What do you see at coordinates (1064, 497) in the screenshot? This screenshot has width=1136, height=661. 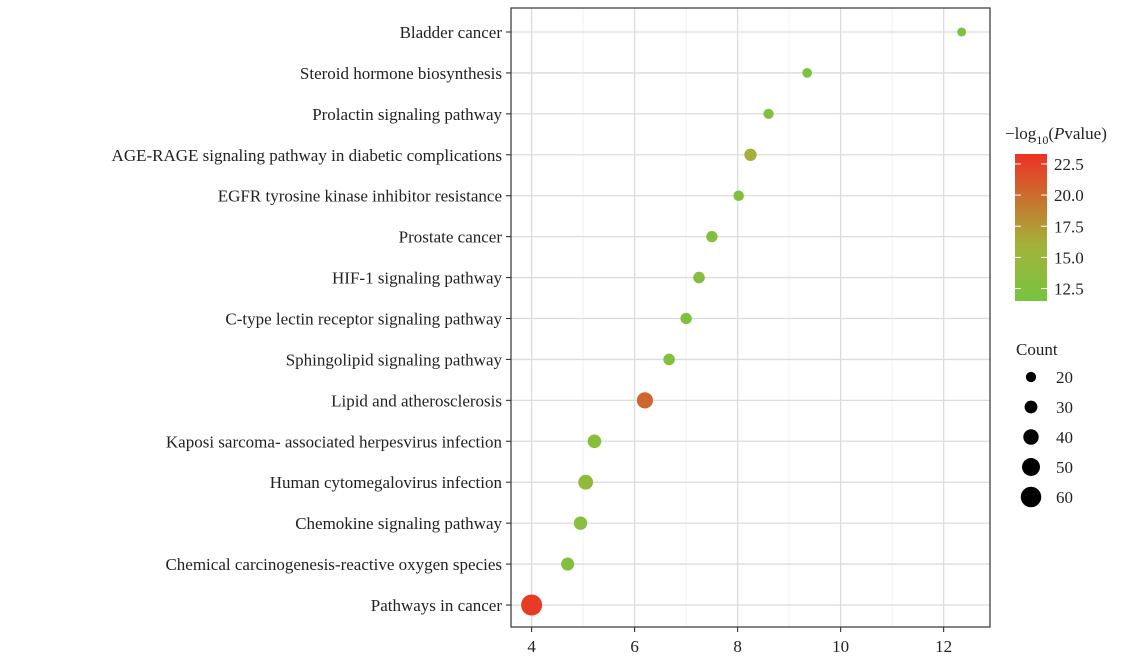 I see `size-legend-label: 60` at bounding box center [1064, 497].